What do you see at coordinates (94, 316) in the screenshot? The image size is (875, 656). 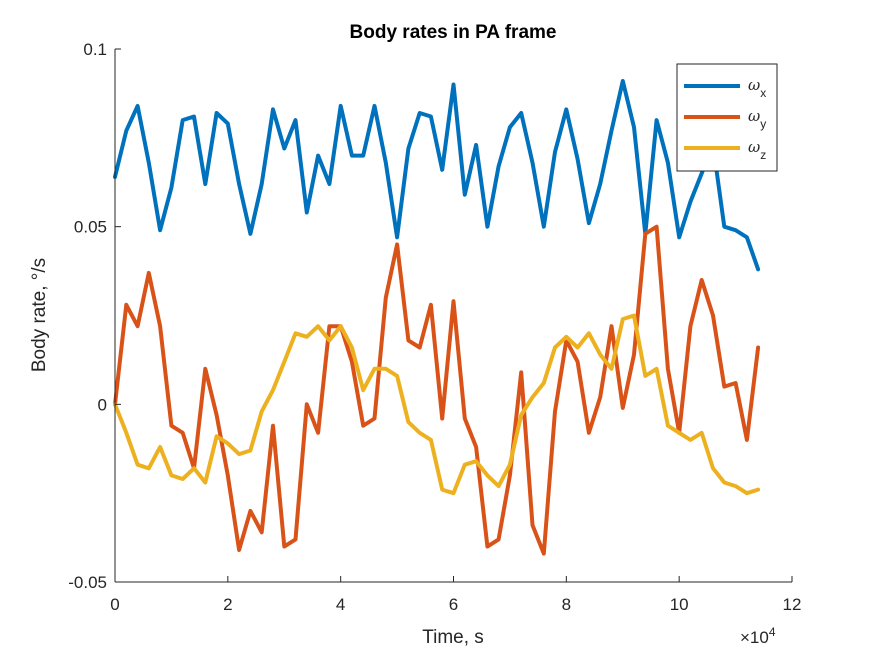 I see `y-ticks: -0.05 0 0.05 0.1` at bounding box center [94, 316].